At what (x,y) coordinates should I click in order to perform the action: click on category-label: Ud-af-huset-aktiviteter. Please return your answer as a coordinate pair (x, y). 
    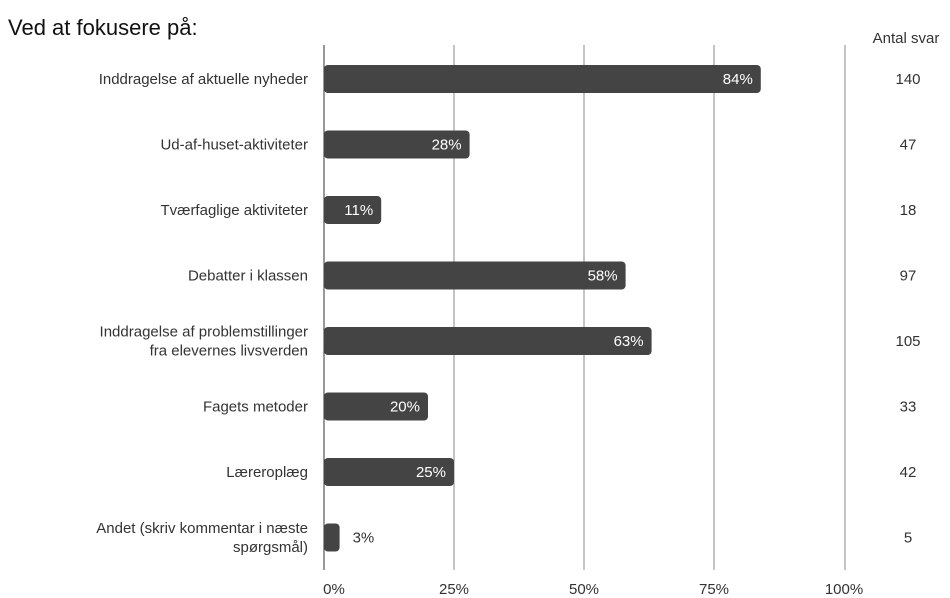
    Looking at the image, I should click on (234, 145).